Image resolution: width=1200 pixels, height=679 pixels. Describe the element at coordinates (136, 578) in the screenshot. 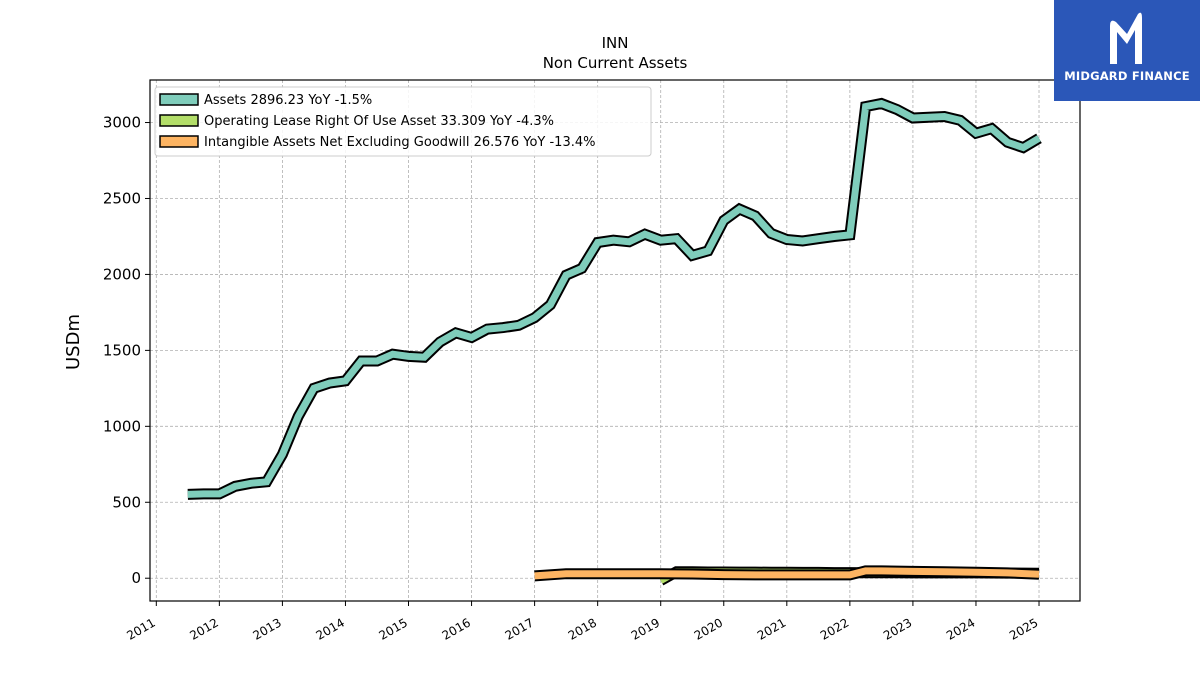

I see `y-tick-label: 0` at that location.